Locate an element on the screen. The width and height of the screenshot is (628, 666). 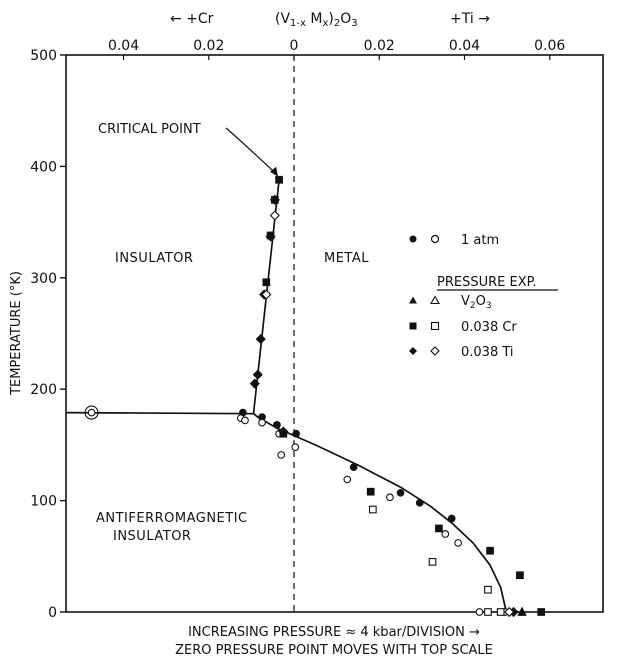
x-axis-title-line2: ZERO PRESSURE POINT MOVES WITH TOP SCALE is located at coordinates (334, 650).